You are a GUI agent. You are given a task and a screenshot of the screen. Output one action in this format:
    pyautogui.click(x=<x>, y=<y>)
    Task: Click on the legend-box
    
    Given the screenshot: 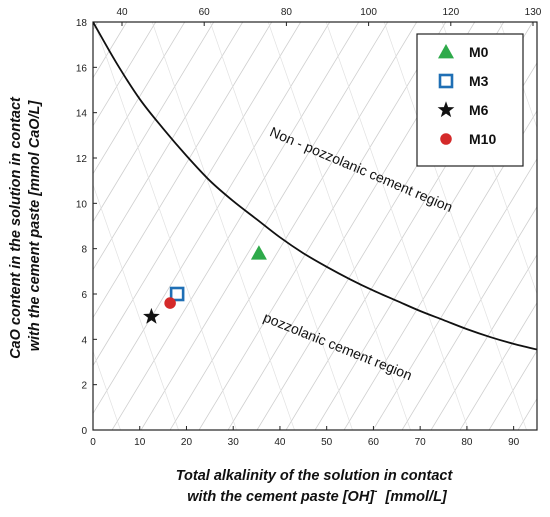 What is the action you would take?
    pyautogui.click(x=470, y=100)
    